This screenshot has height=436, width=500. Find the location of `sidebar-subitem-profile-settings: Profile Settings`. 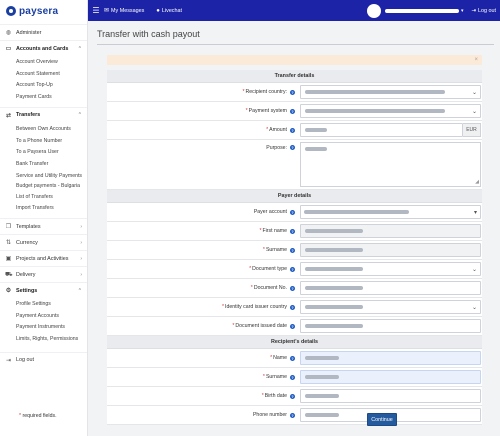

sidebar-subitem-profile-settings: Profile Settings is located at coordinates (33, 304).